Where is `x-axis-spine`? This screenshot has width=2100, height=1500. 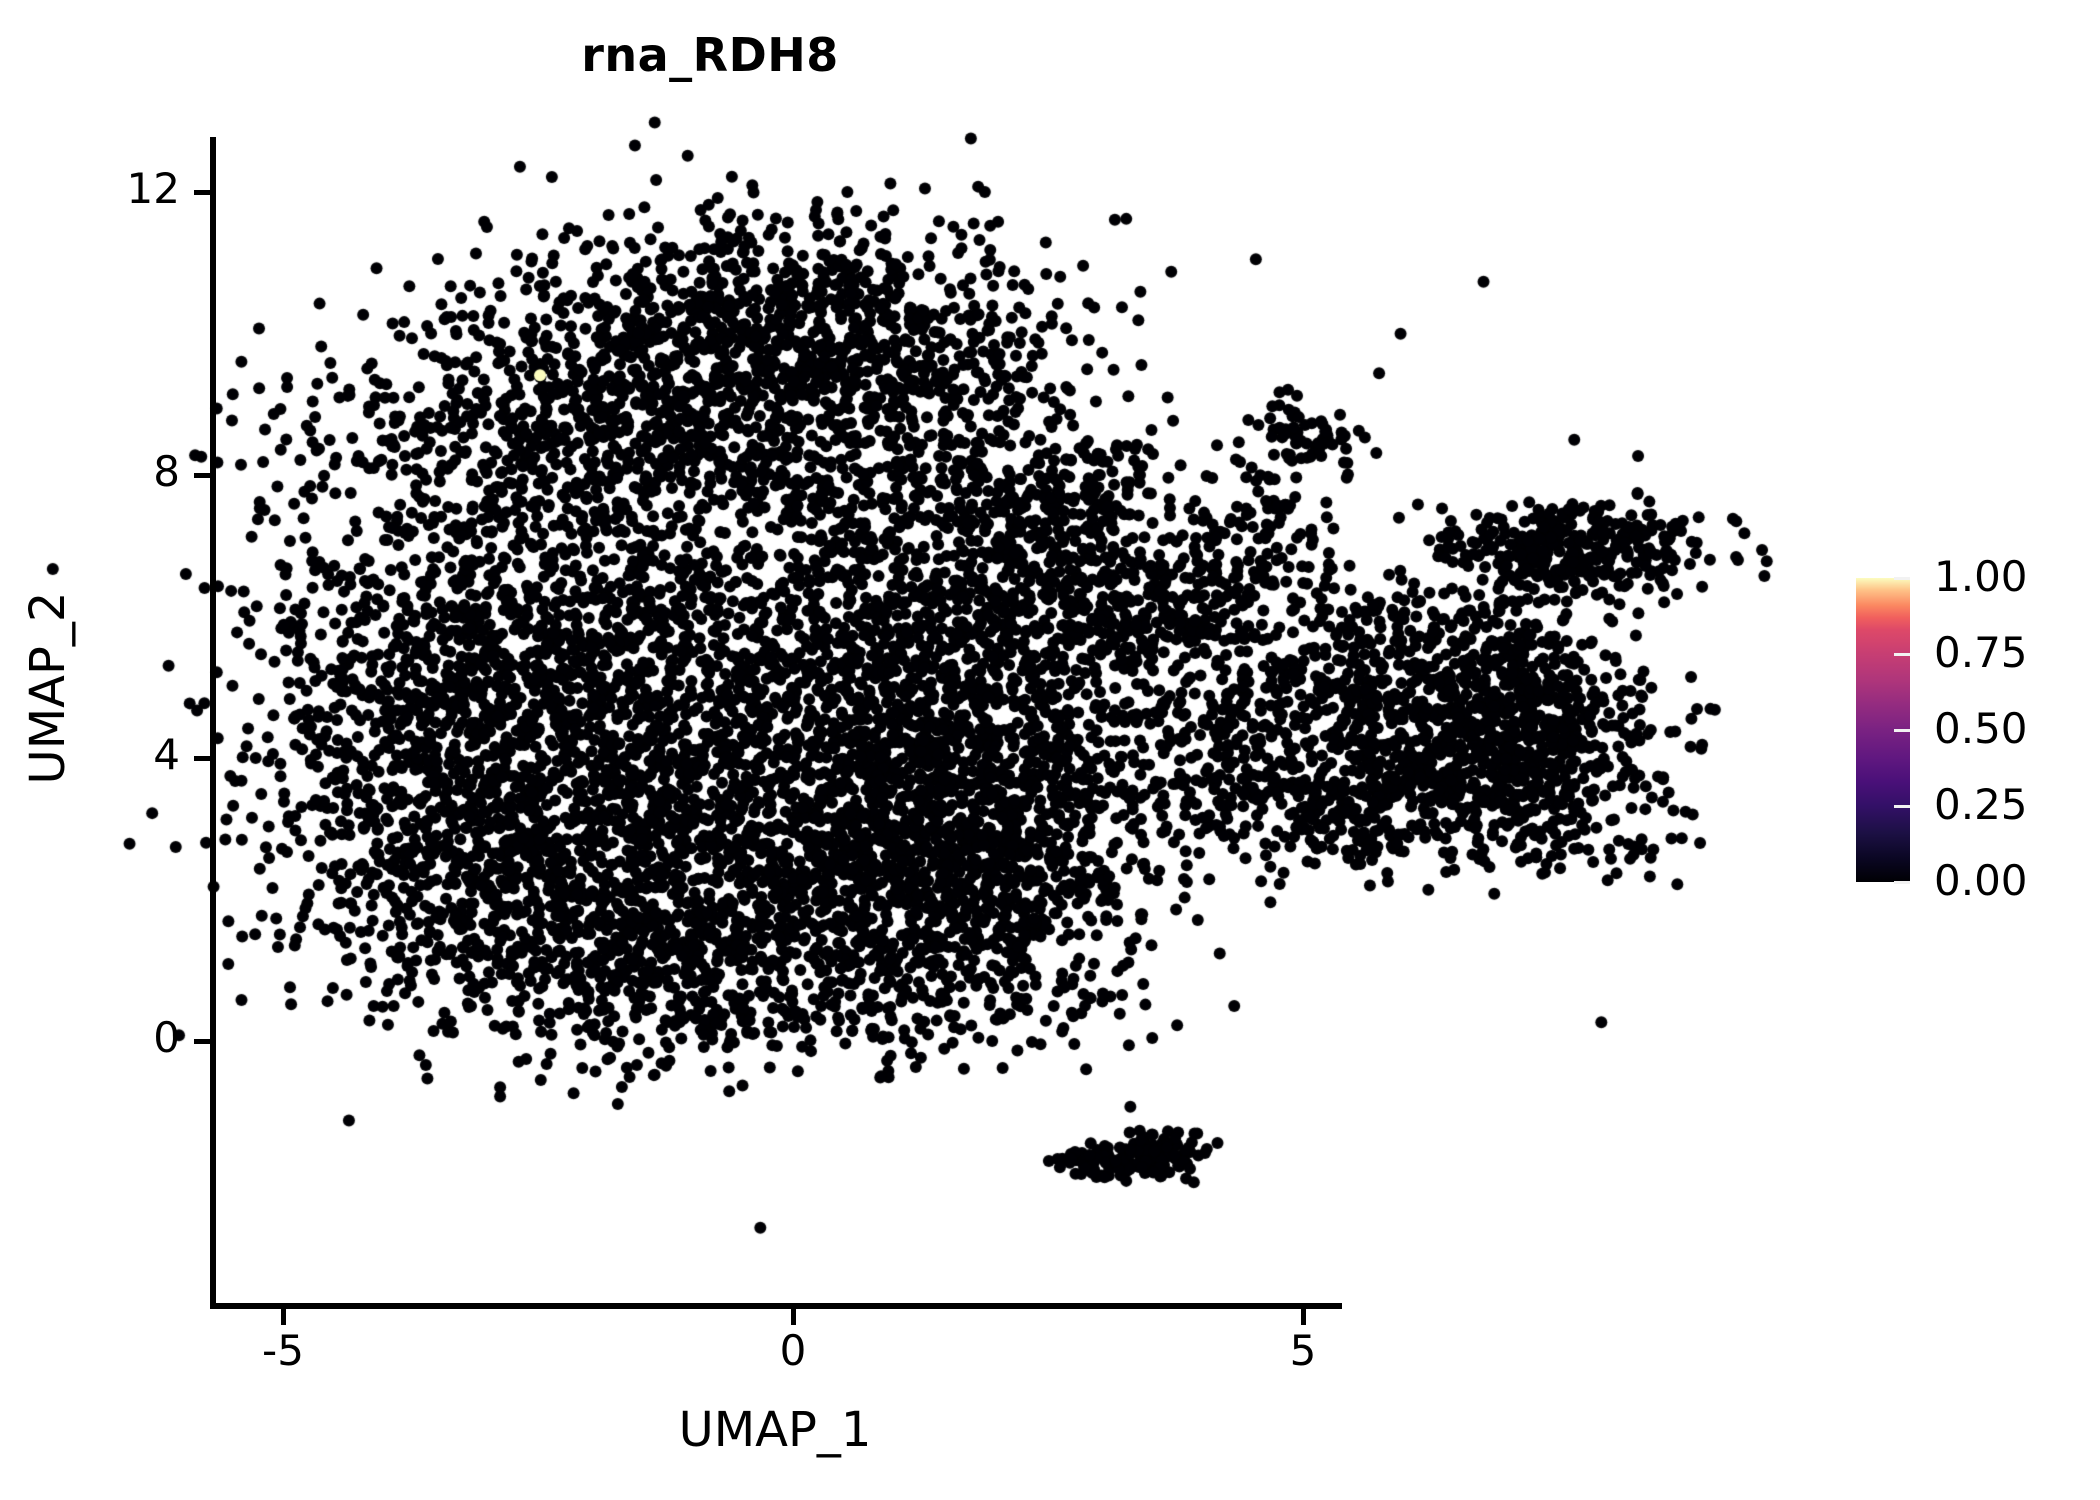 x-axis-spine is located at coordinates (776, 1306).